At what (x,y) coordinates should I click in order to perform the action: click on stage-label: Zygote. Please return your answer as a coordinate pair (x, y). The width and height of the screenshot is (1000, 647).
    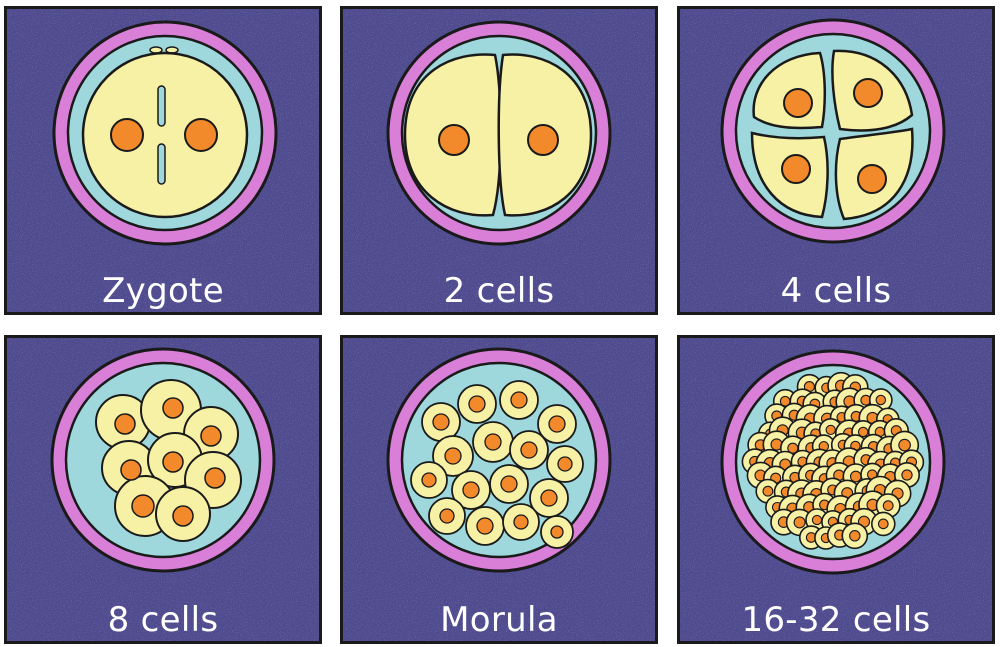
    Looking at the image, I should click on (163, 291).